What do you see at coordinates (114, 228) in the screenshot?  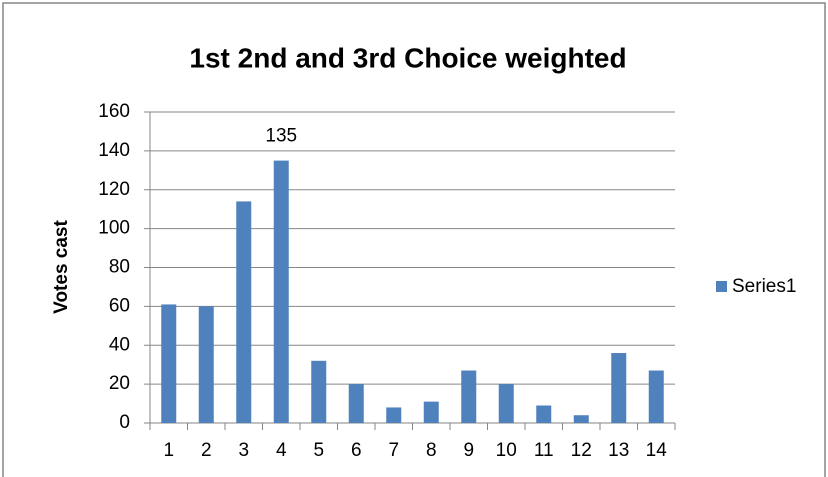 I see `y-tick-label: 100` at bounding box center [114, 228].